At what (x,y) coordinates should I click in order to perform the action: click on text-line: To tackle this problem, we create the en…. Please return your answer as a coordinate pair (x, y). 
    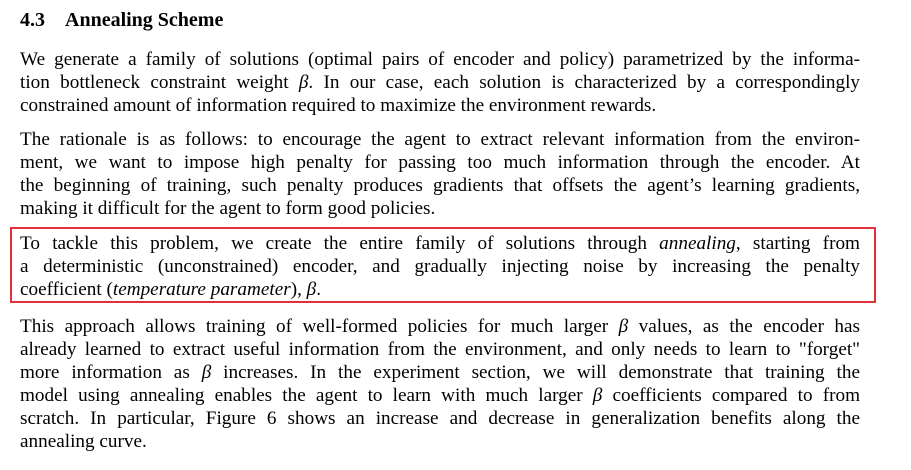
    Looking at the image, I should click on (440, 243).